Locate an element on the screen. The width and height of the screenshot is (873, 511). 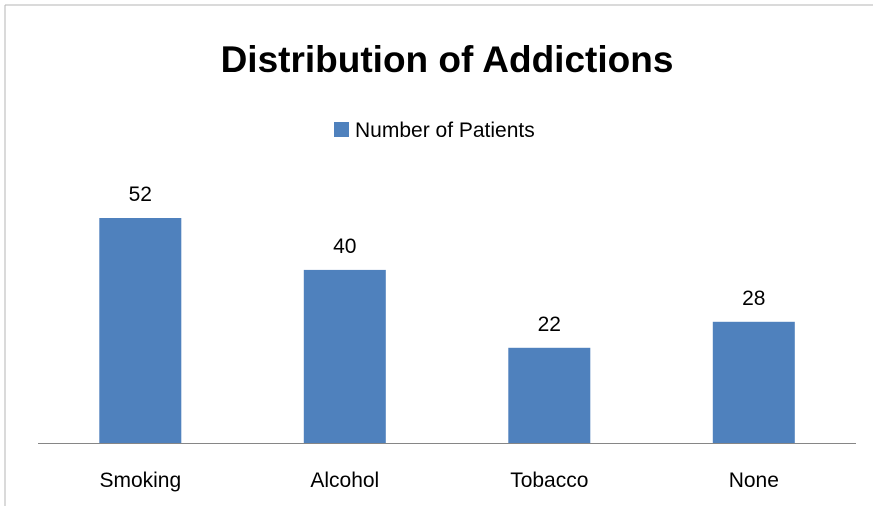
bar-smoking is located at coordinates (140, 330).